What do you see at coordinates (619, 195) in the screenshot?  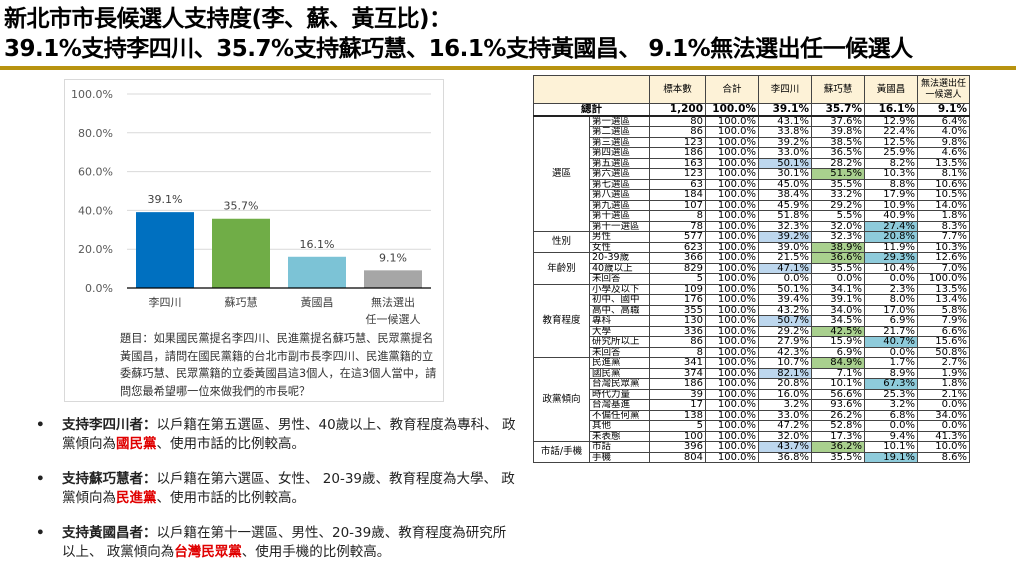 I see `row-label: 第八選區` at bounding box center [619, 195].